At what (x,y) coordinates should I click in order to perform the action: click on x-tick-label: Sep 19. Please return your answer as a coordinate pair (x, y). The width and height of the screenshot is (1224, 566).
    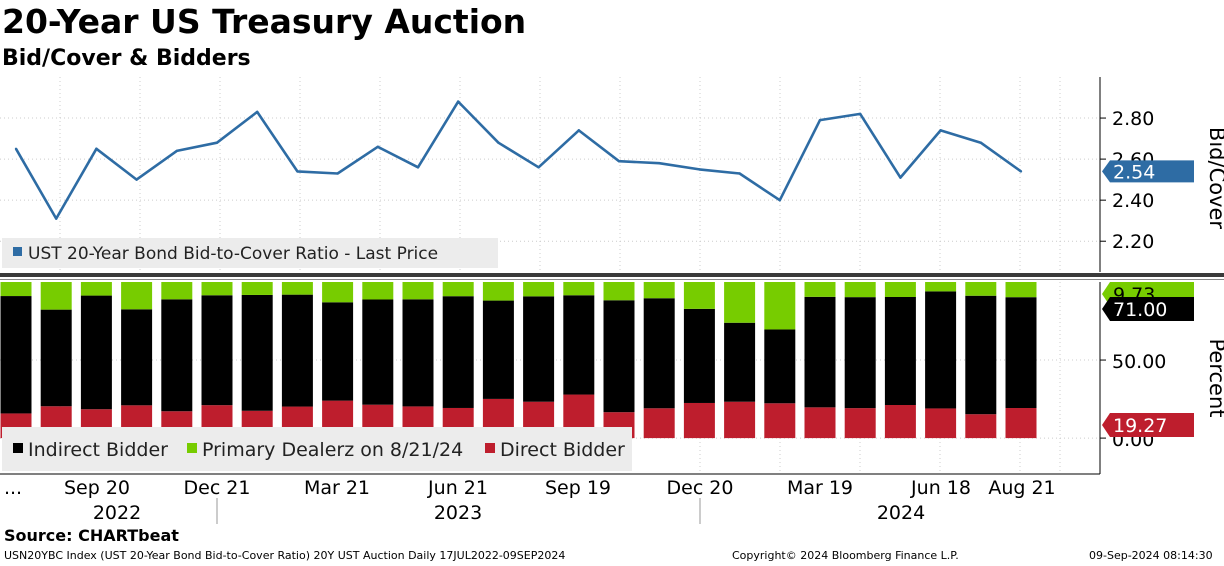
    Looking at the image, I should click on (578, 488).